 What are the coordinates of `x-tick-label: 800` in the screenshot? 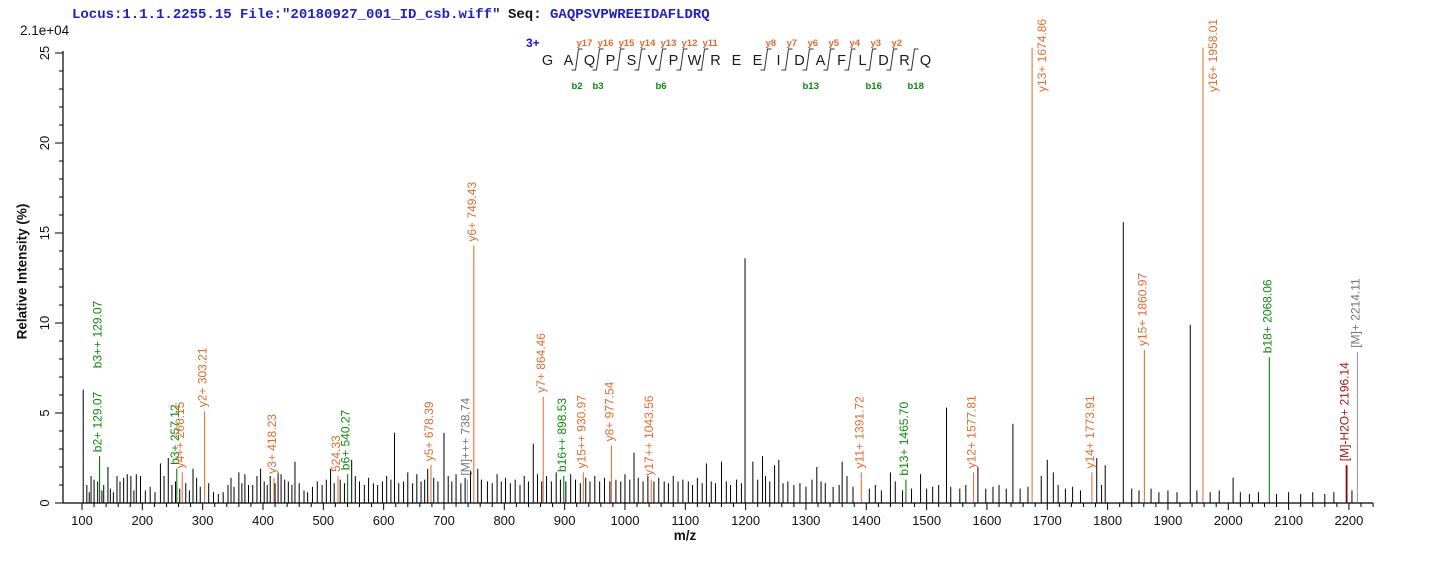 It's located at (504, 520).